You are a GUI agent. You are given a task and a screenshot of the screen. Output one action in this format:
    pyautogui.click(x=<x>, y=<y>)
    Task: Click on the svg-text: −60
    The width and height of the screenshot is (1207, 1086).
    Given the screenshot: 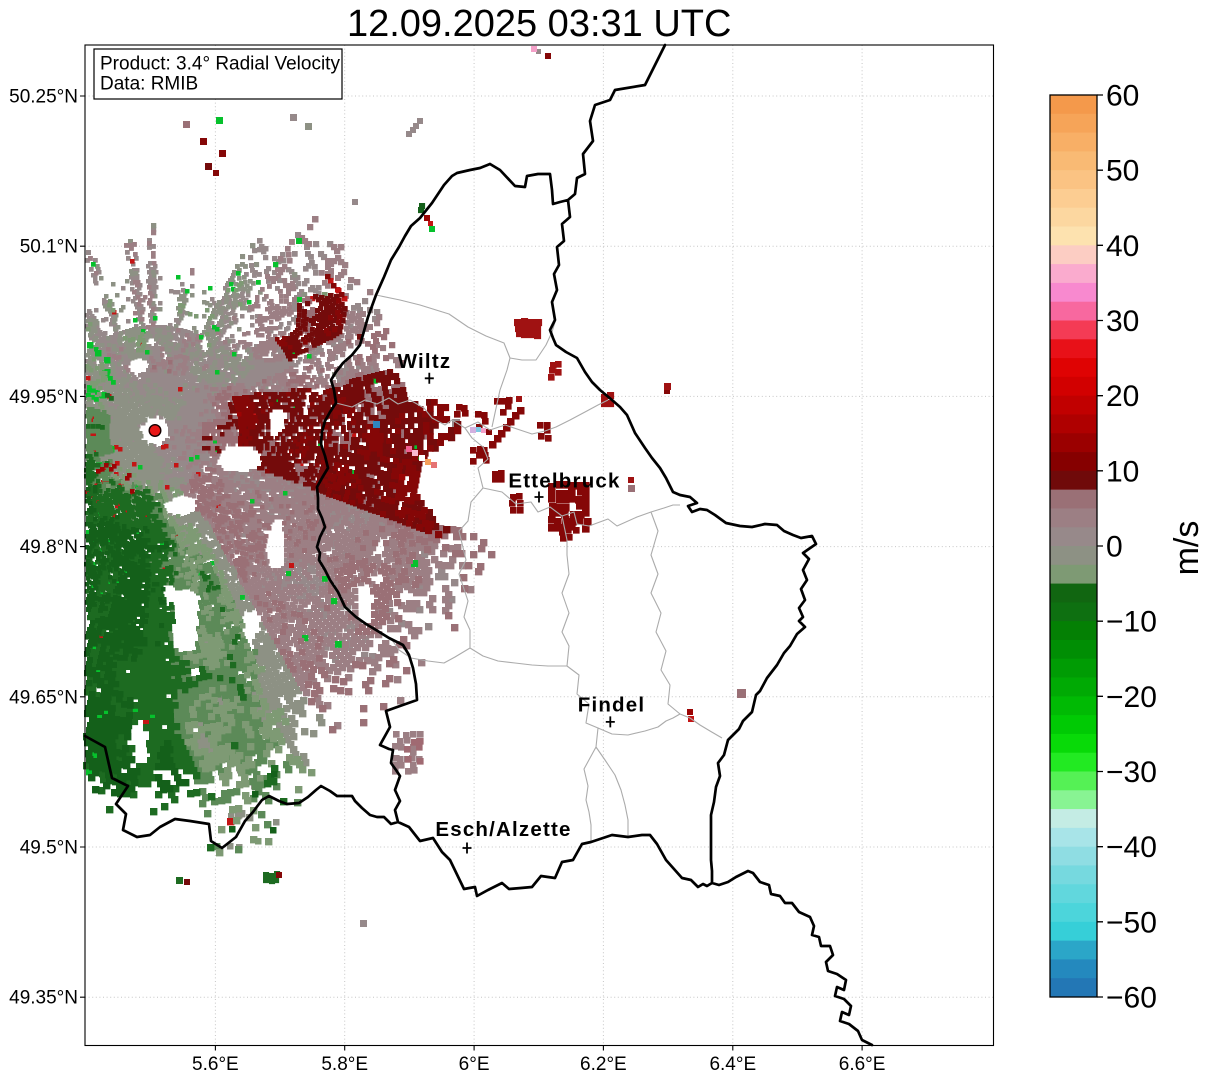 What is the action you would take?
    pyautogui.click(x=1131, y=998)
    